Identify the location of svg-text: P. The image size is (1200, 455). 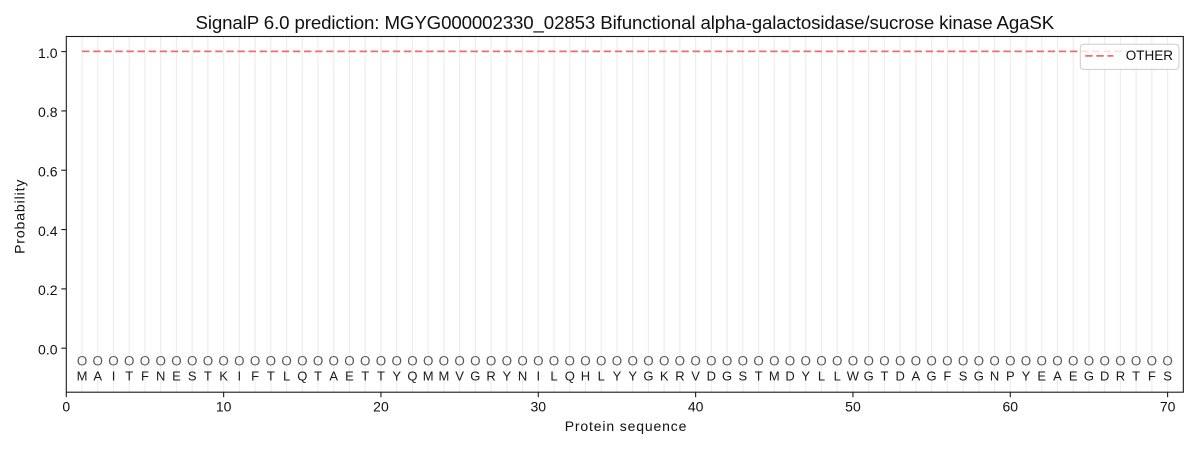
(1010, 376).